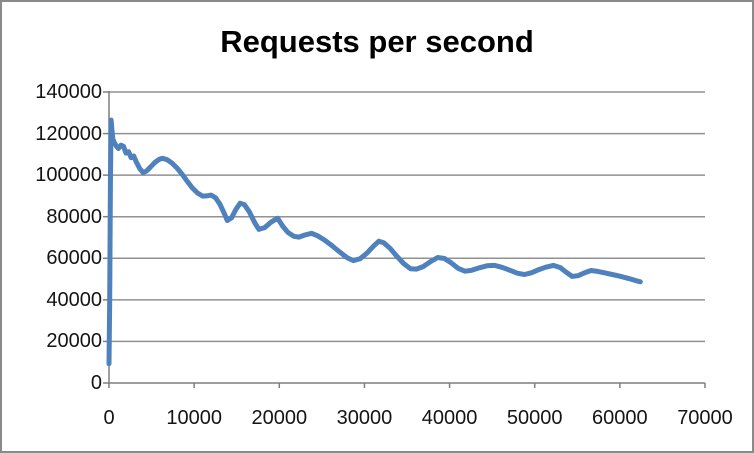 This screenshot has width=754, height=453. What do you see at coordinates (109, 418) in the screenshot?
I see `x-tick-label: 0` at bounding box center [109, 418].